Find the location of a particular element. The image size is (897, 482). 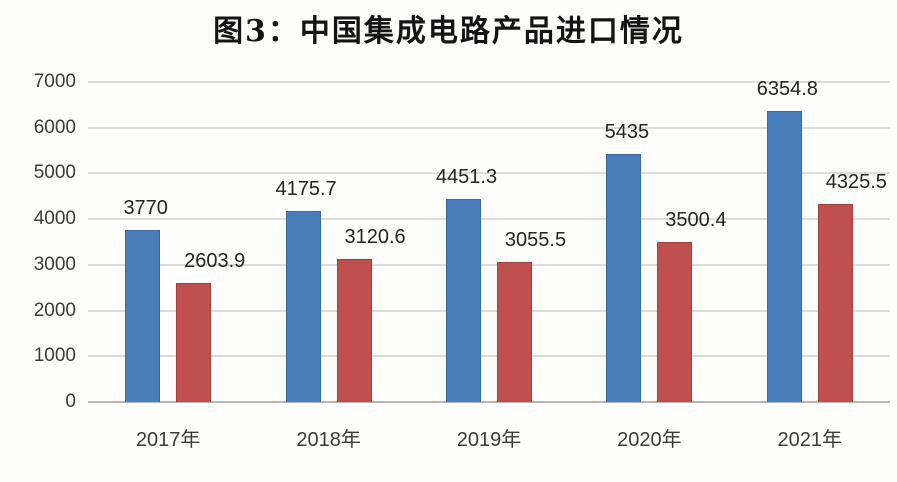

x-category-label: 2017年 is located at coordinates (168, 440).